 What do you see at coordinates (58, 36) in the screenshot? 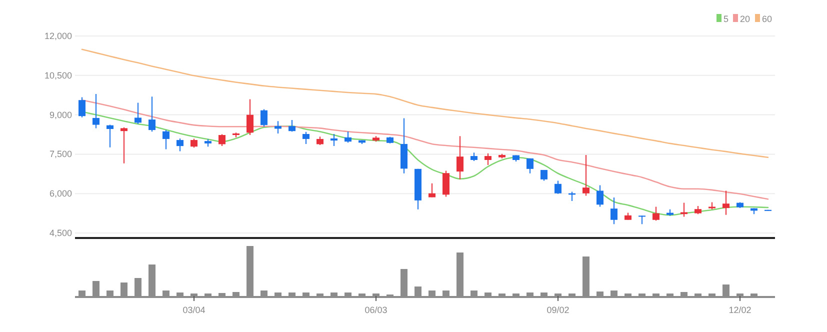
I see `y-tick-label: 12,000` at bounding box center [58, 36].